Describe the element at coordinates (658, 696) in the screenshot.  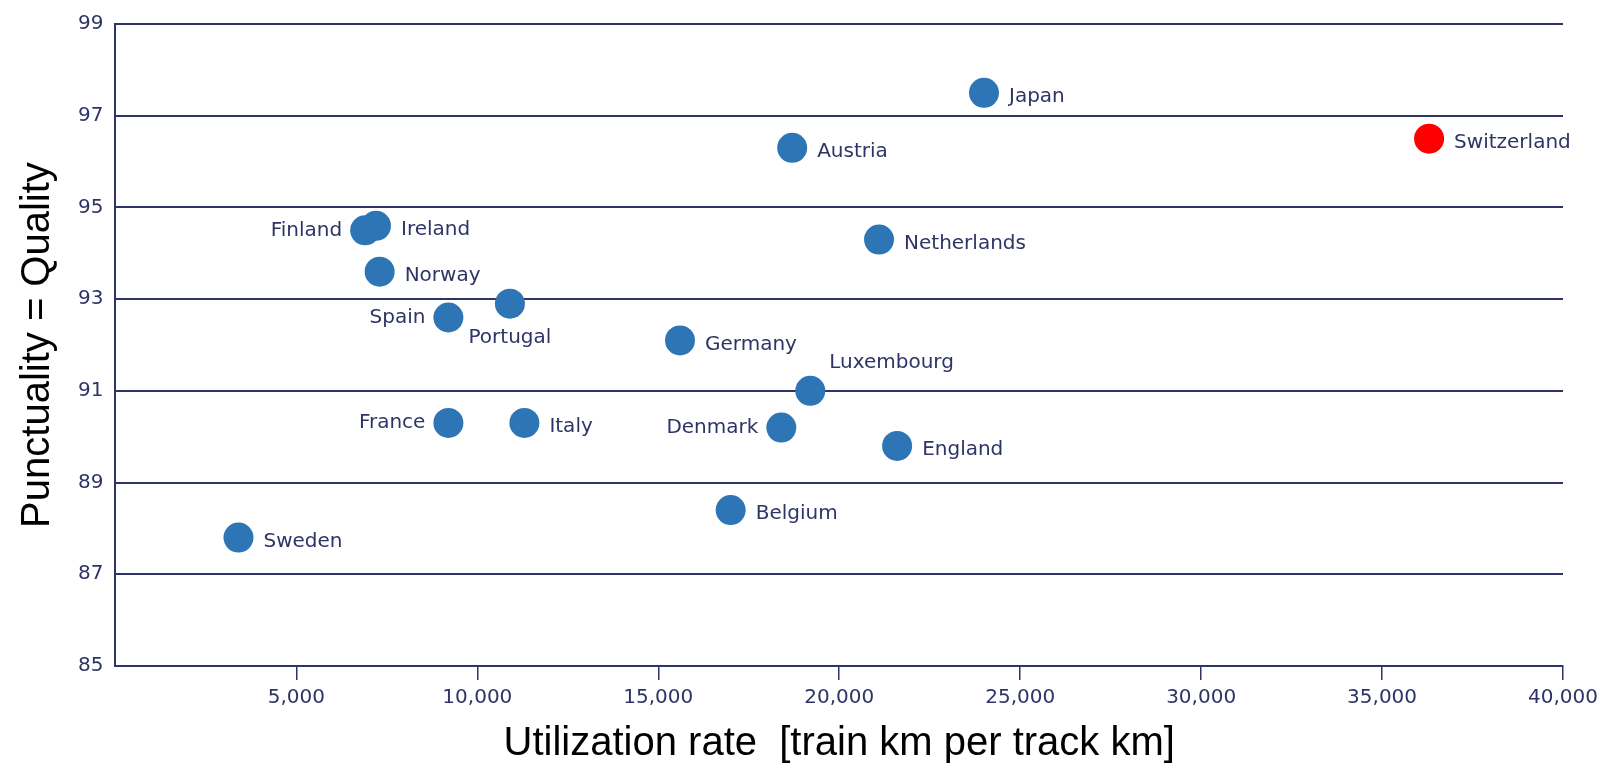
I see `x-tick-label: 15,000` at that location.